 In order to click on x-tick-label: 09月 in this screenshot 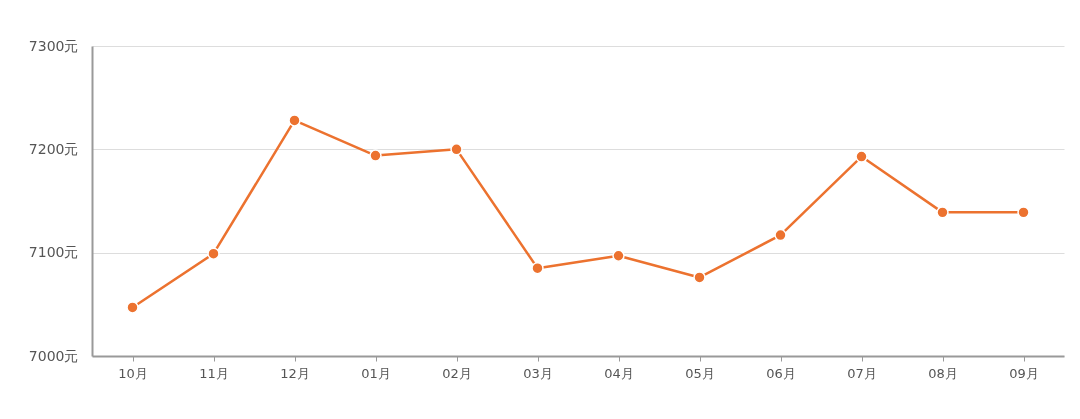, I will do `click(1024, 373)`.